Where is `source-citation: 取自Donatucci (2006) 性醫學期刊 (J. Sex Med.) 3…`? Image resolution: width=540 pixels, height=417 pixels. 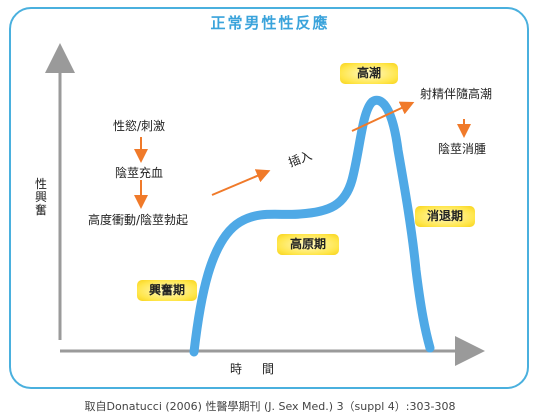 source-citation: 取自Donatucci (2006) 性醫學期刊 (J. Sex Med.) 3… is located at coordinates (270, 406).